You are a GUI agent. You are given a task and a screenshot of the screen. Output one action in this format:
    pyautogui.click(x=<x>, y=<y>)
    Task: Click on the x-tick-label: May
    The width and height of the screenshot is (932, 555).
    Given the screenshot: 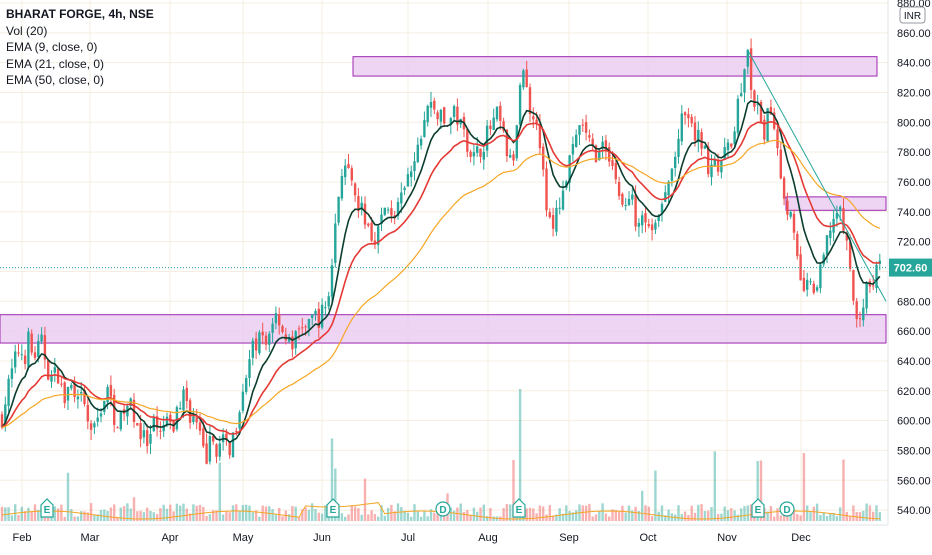 What is the action you would take?
    pyautogui.click(x=243, y=538)
    